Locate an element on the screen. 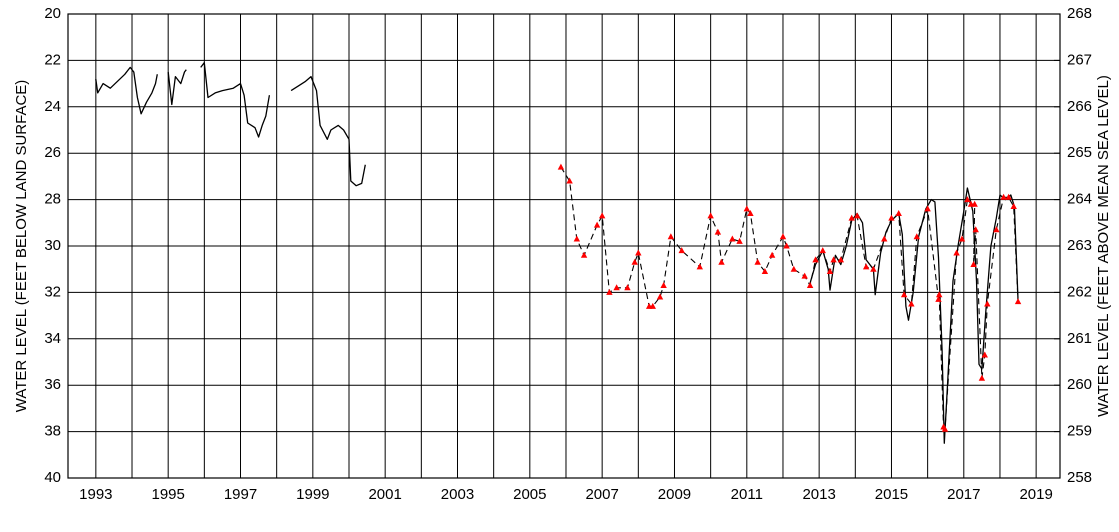  y-tick-label: 36 is located at coordinates (52, 384).